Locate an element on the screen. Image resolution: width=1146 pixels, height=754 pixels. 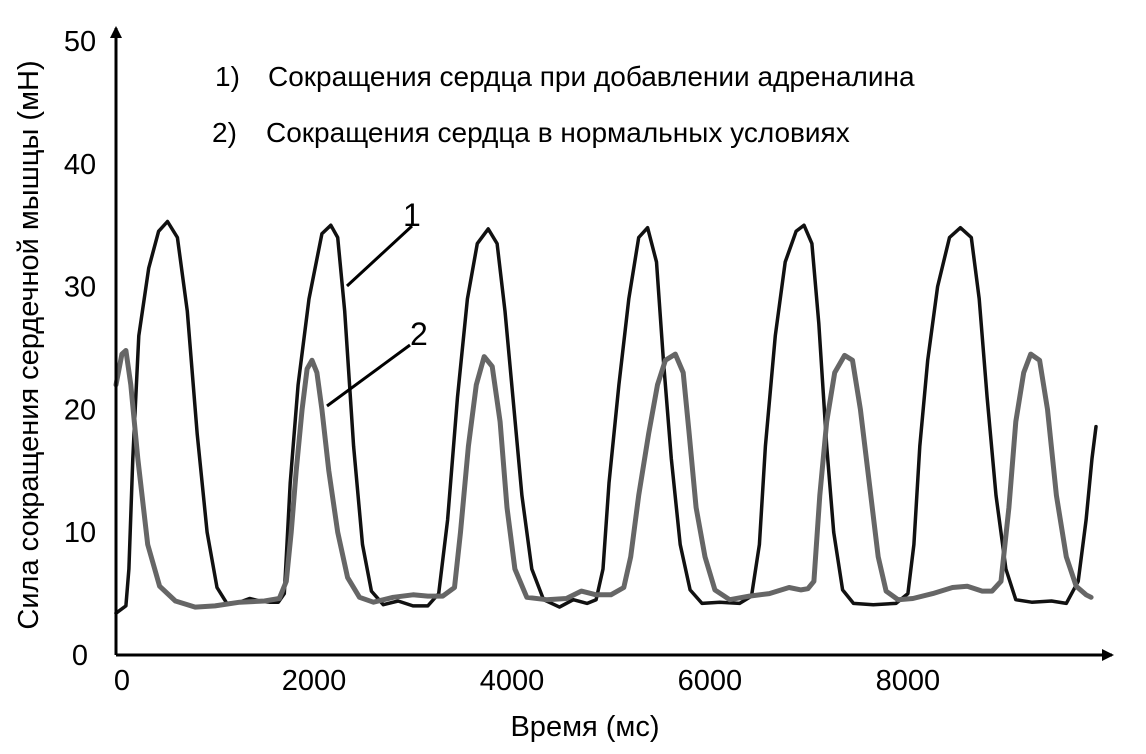
y-tick-label: 40 is located at coordinates (80, 165).